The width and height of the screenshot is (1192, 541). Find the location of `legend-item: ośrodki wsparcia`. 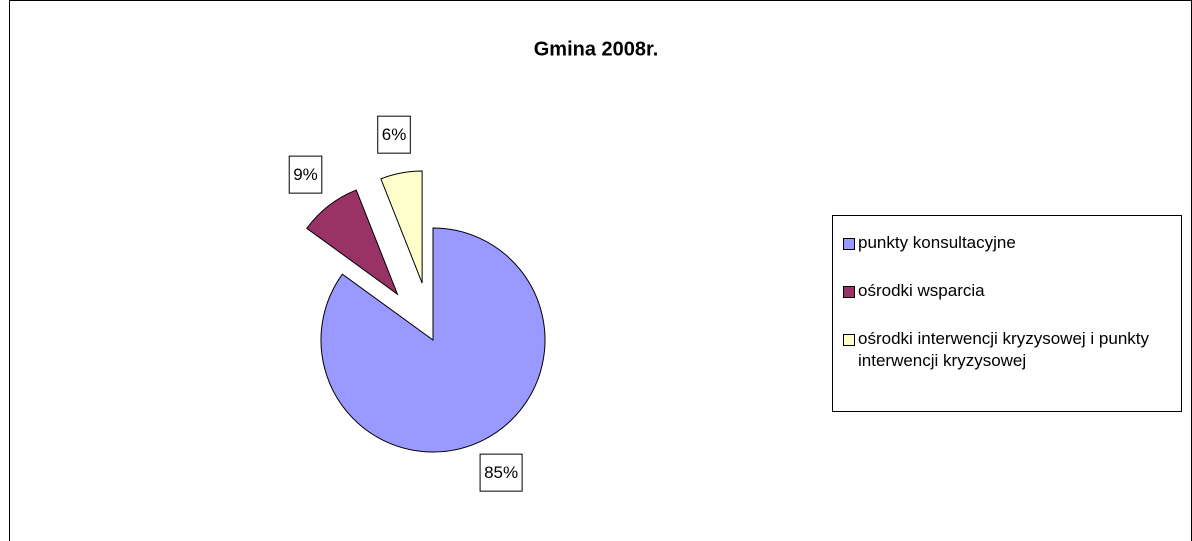

legend-item: ośrodki wsparcia is located at coordinates (1010, 291).